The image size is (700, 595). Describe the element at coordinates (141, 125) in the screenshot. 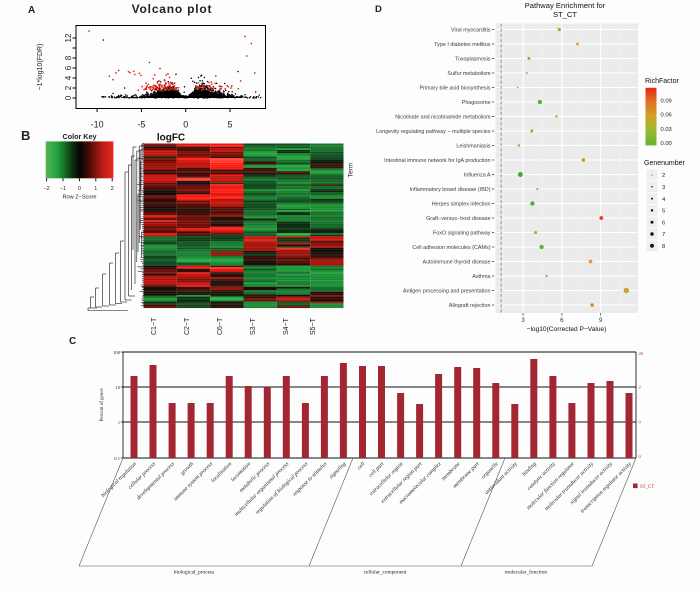

I see `svg-text: -5` at that location.